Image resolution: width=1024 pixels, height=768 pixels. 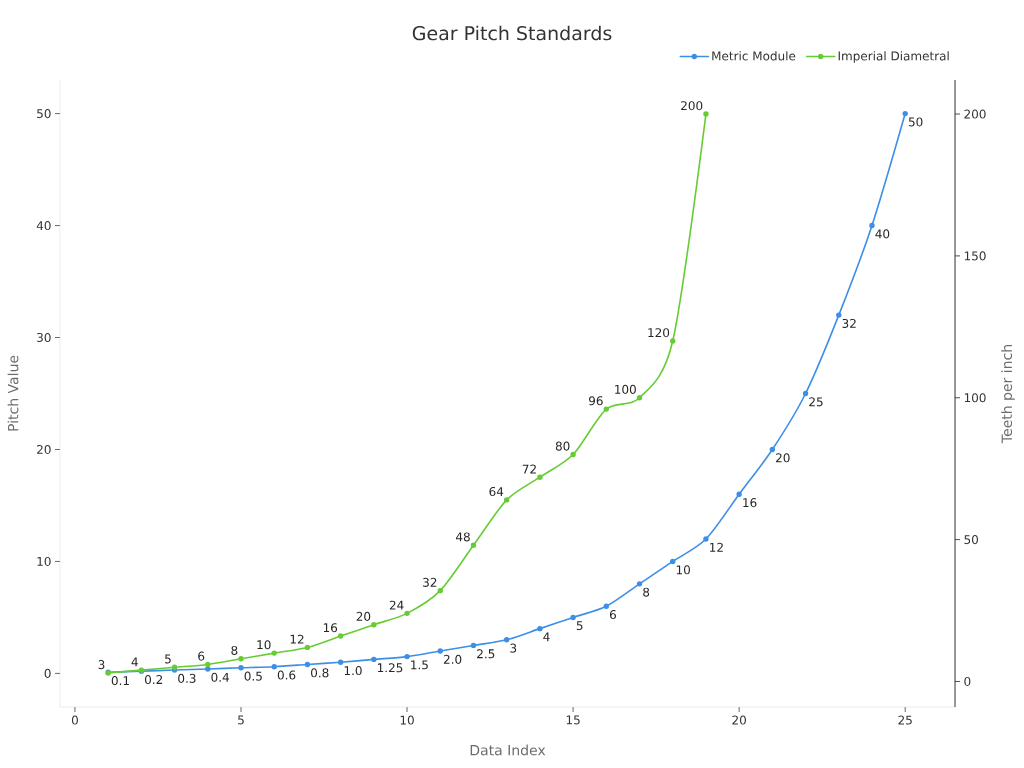 I want to click on data-label: 25, so click(x=816, y=402).